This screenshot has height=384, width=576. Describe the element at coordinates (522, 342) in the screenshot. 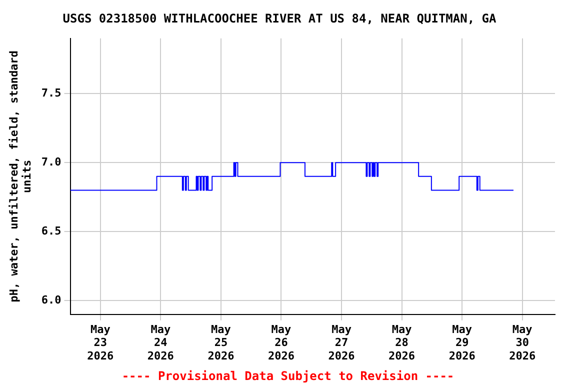

I see `x-tick-label: May 30 2026` at that location.